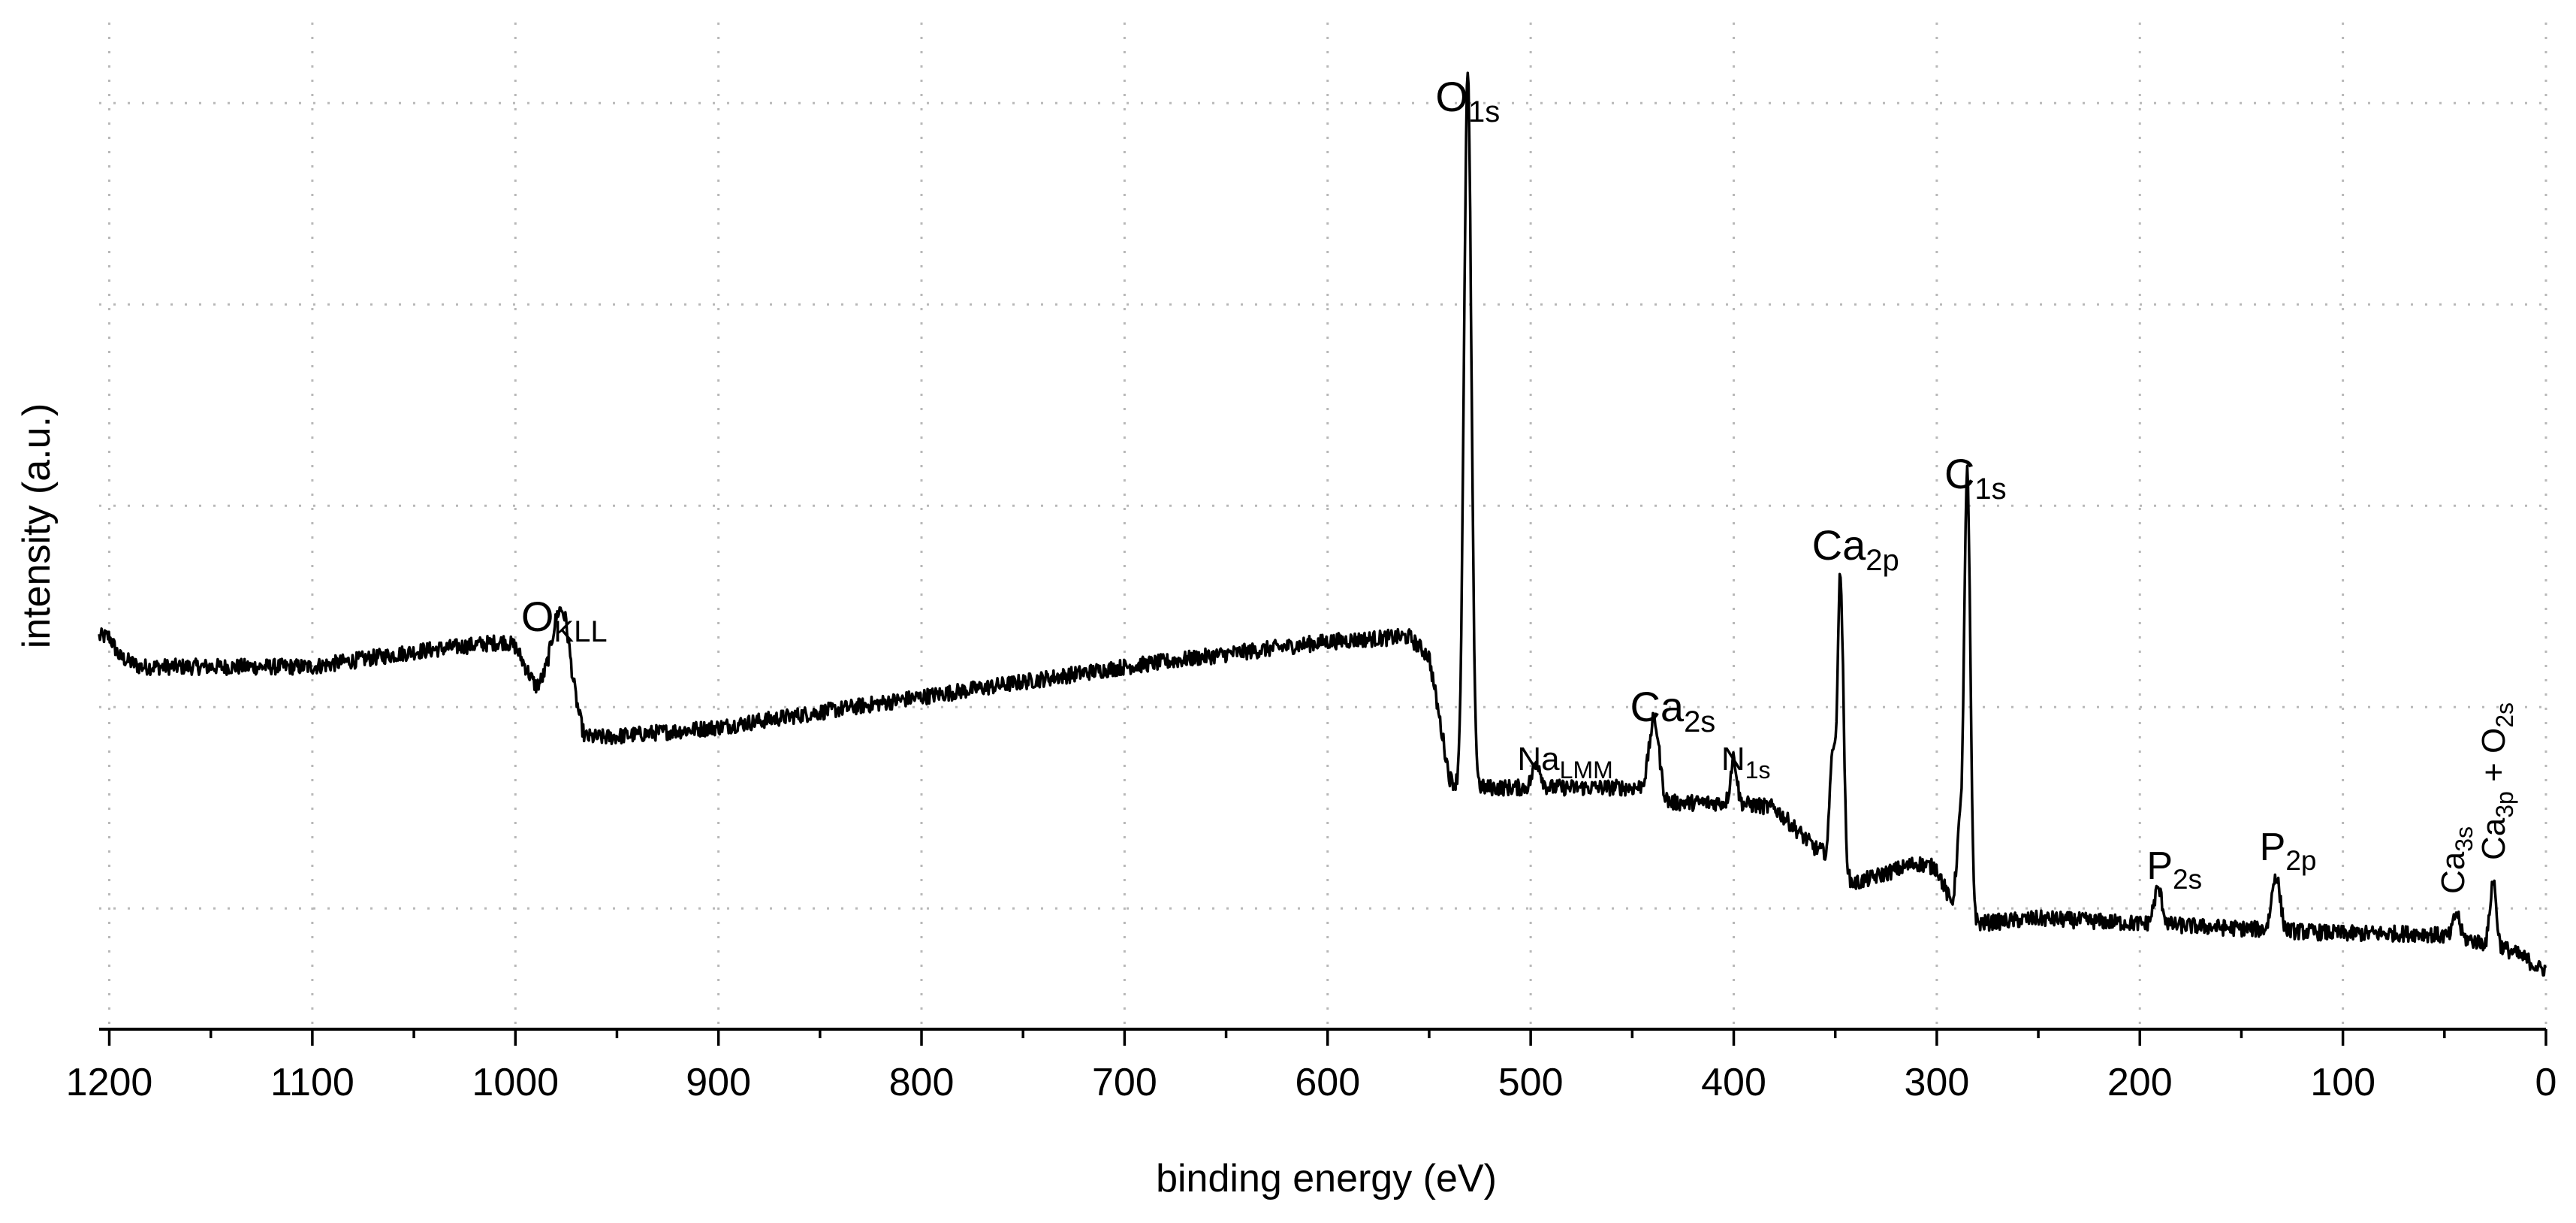  I want to click on x-axis-tick-labels: 1200 1100 1000 900 800 700 600 500 400 300 200 100 0, so click(1311, 1083).